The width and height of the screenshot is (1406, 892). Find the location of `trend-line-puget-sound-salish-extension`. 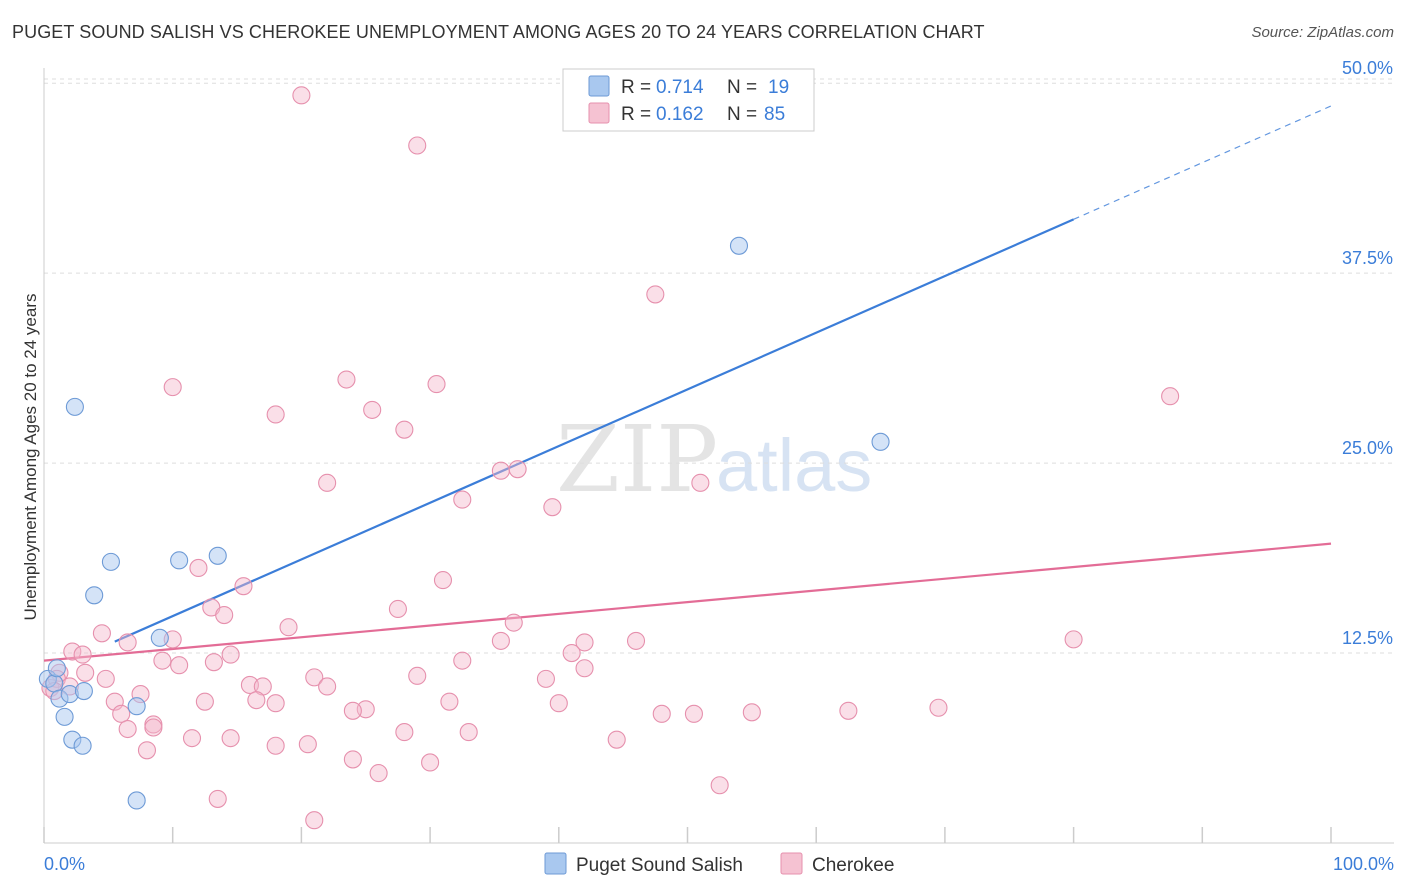

trend-line-puget-sound-salish-extension is located at coordinates (1202, 162).